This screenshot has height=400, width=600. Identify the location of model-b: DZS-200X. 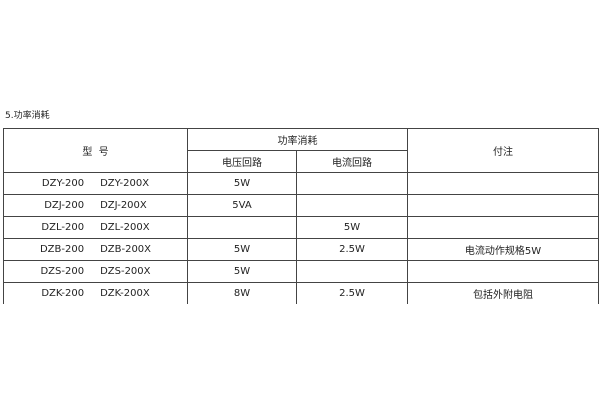
(125, 271).